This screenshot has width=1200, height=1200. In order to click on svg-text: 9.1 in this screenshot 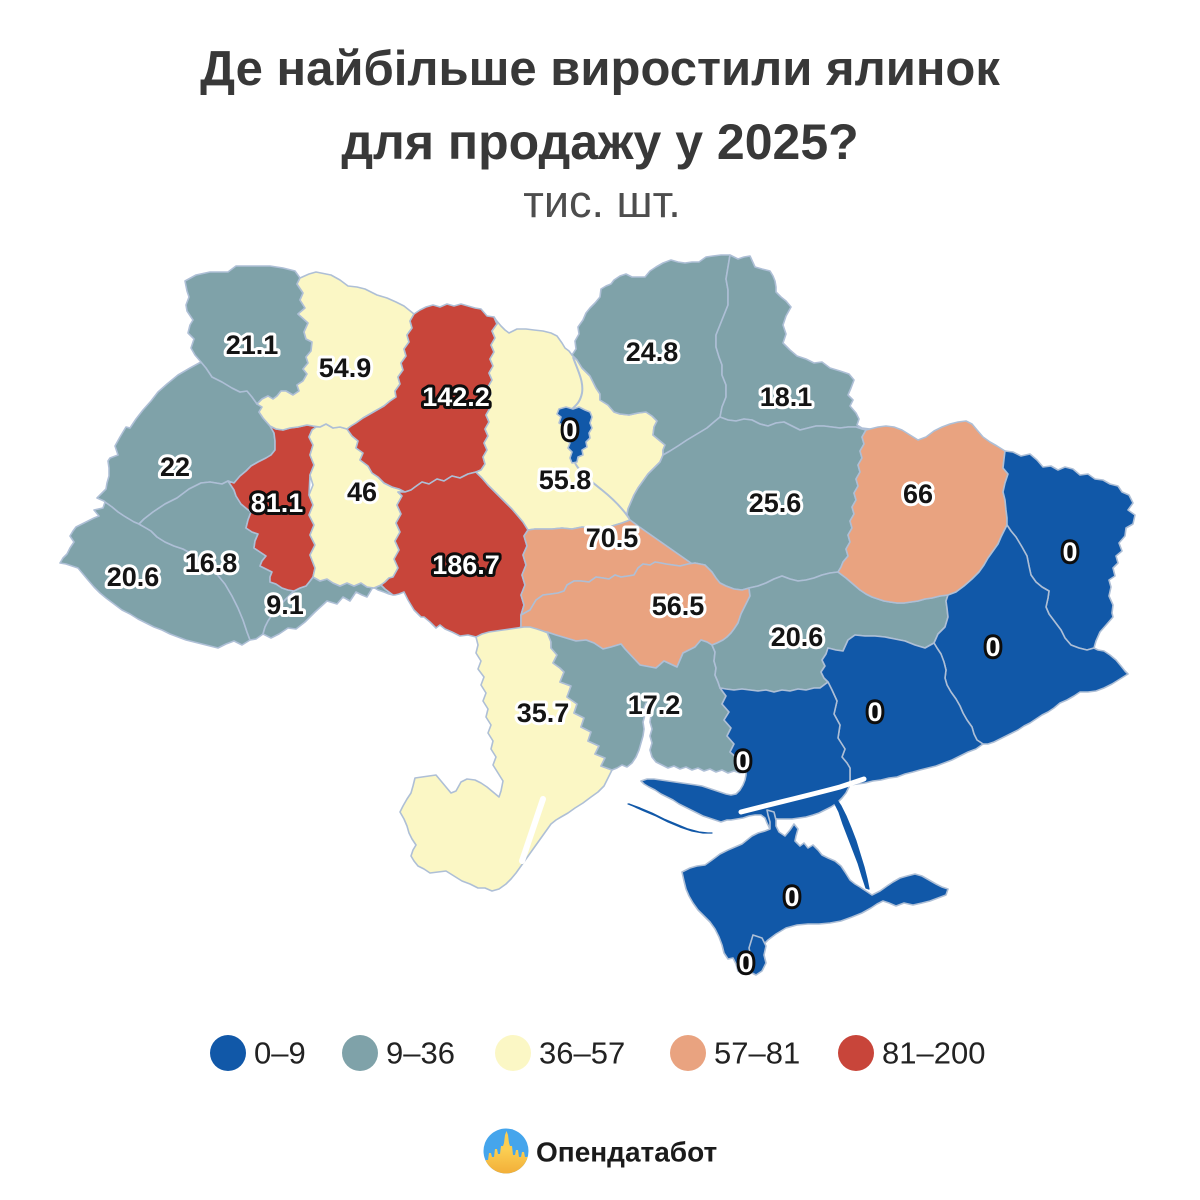, I will do `click(285, 605)`.